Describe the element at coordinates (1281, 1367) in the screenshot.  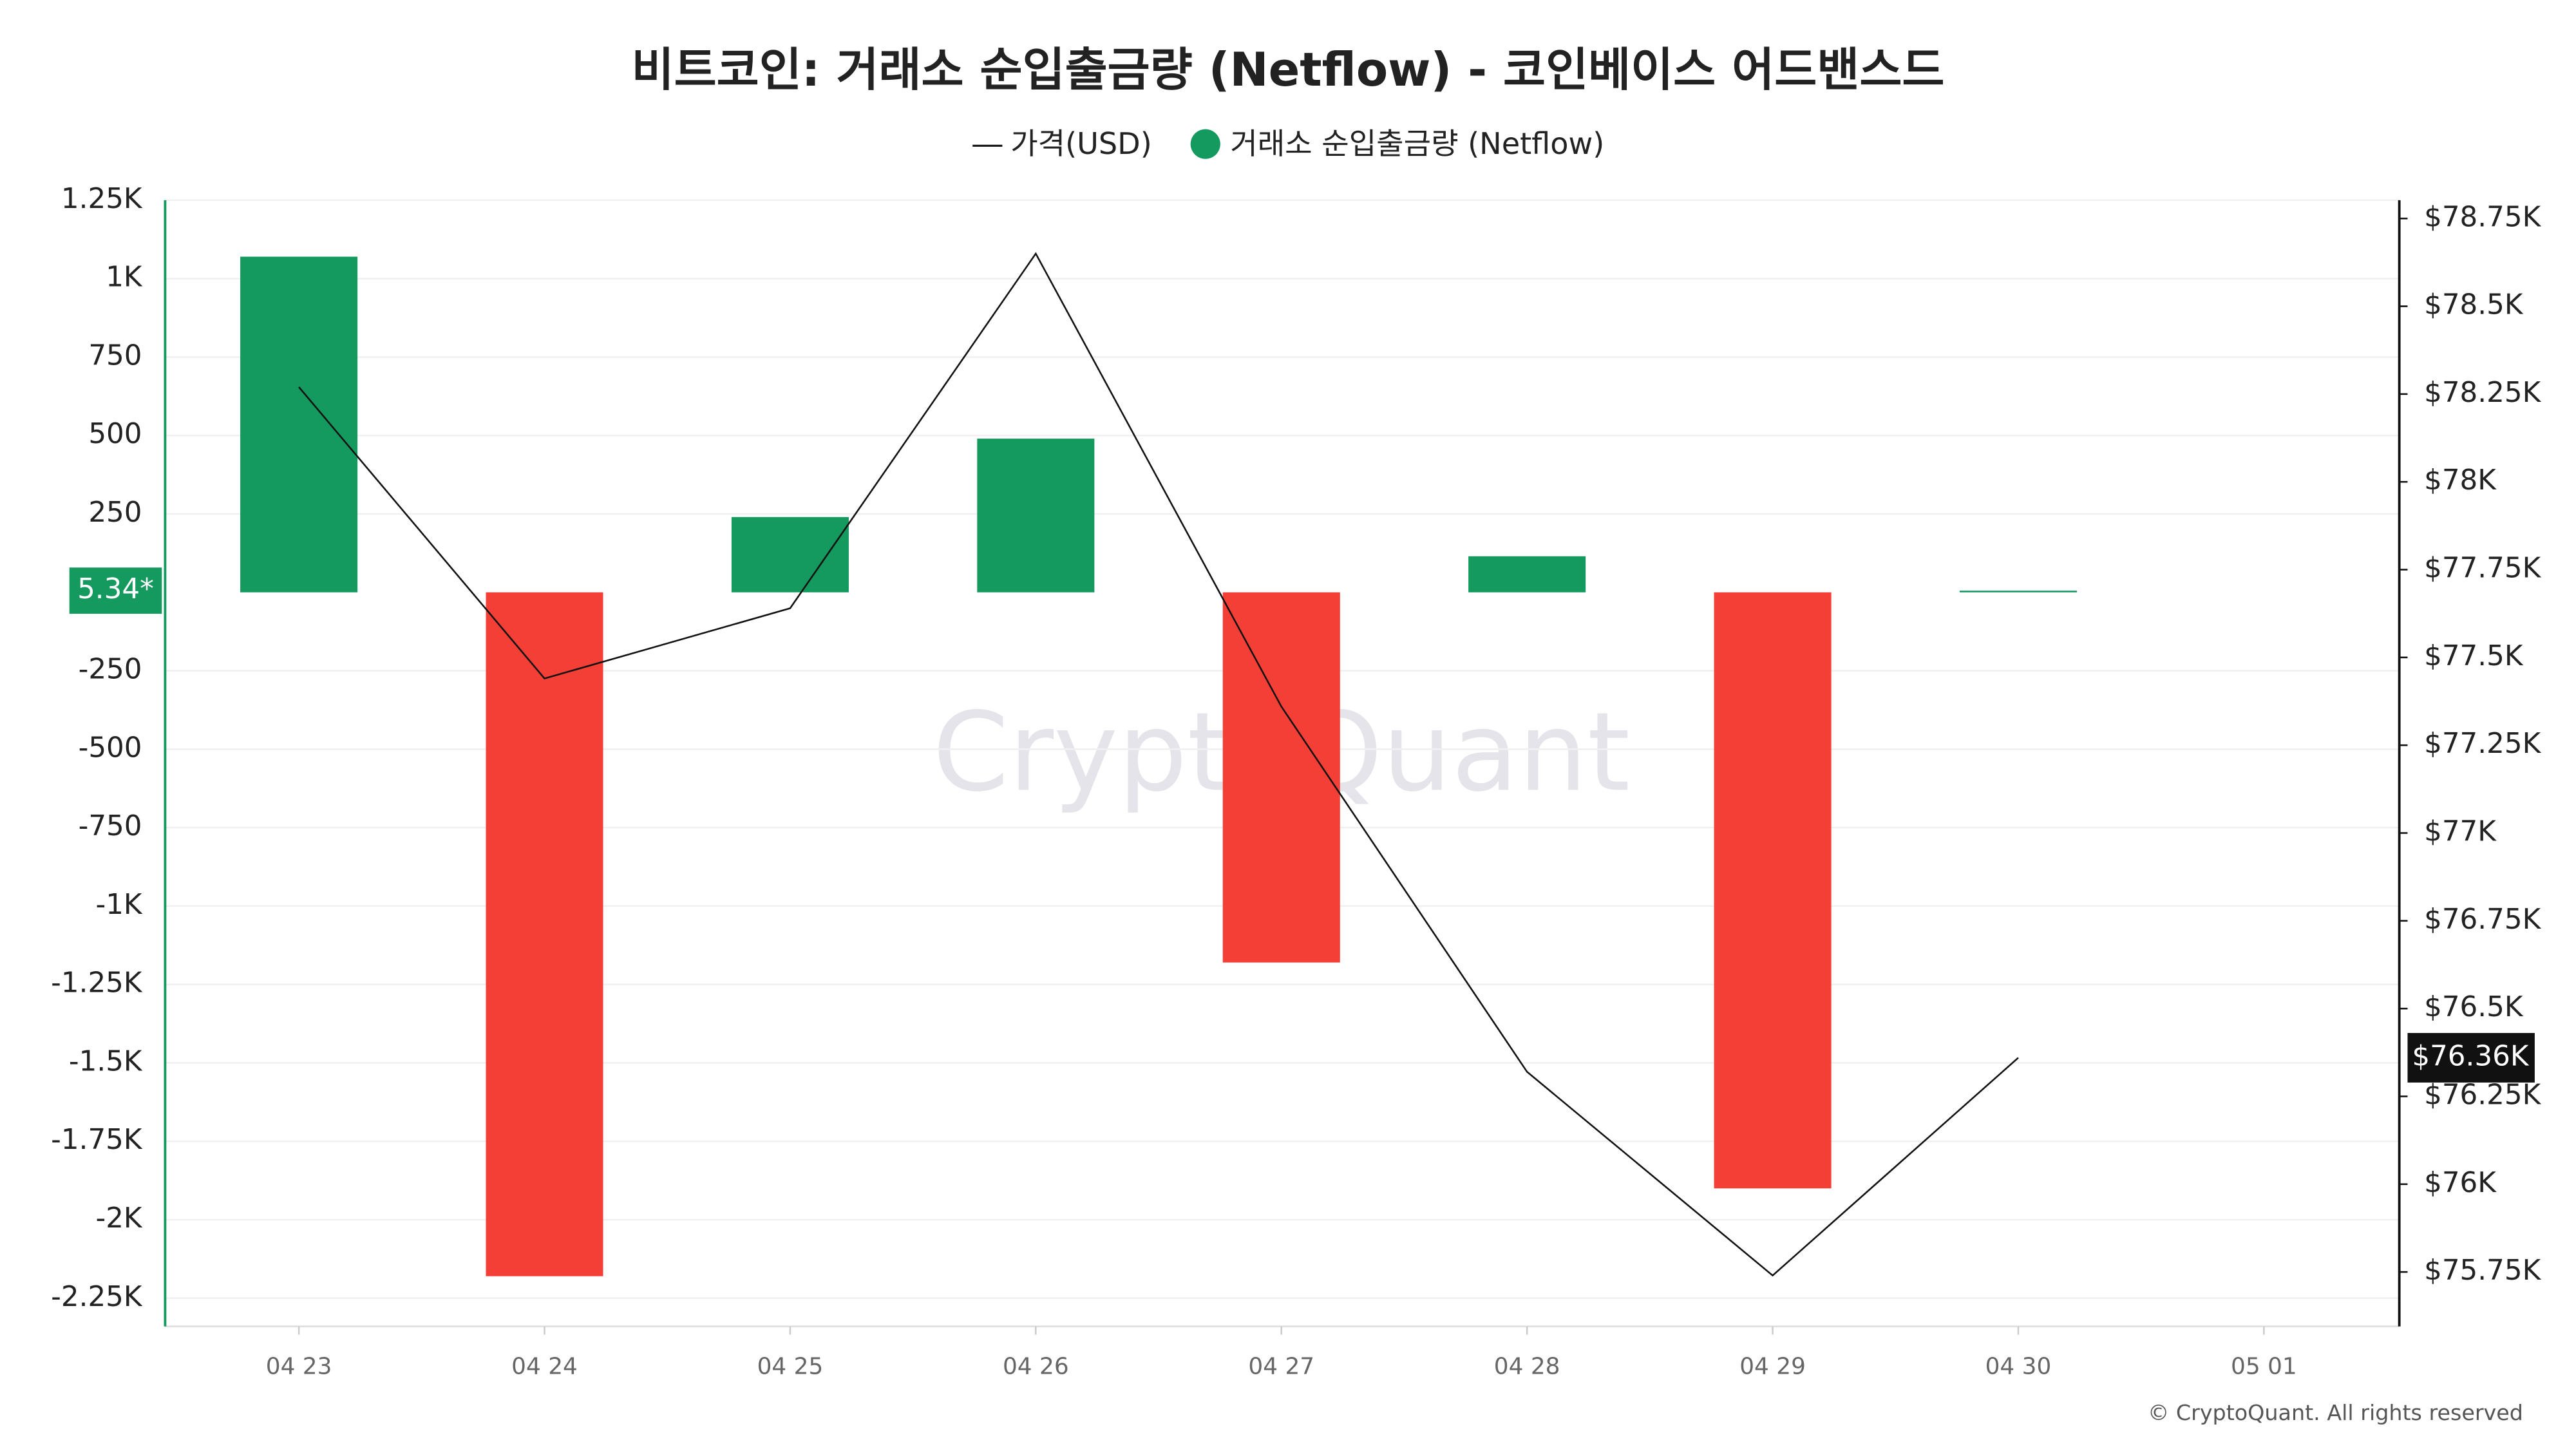
I see `x-tick-label: 04 27` at that location.